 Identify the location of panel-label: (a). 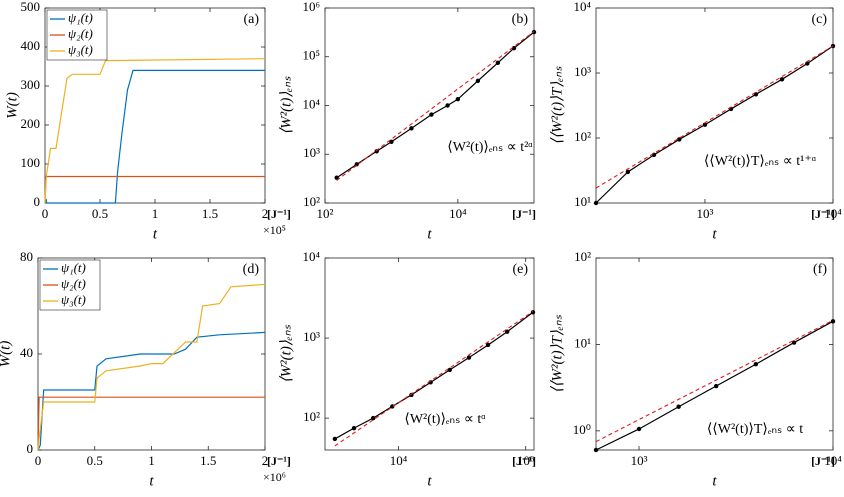
(251, 19).